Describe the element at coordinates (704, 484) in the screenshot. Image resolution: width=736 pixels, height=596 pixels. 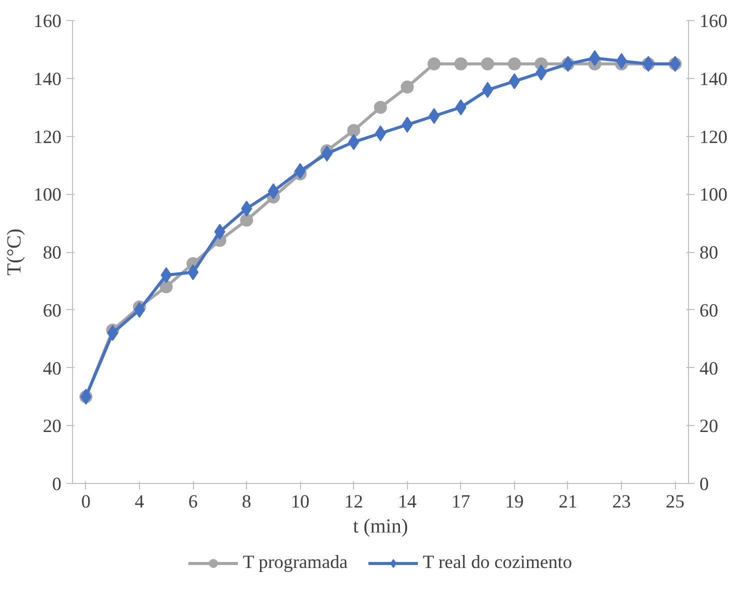
I see `y2-tick-label: 0` at that location.